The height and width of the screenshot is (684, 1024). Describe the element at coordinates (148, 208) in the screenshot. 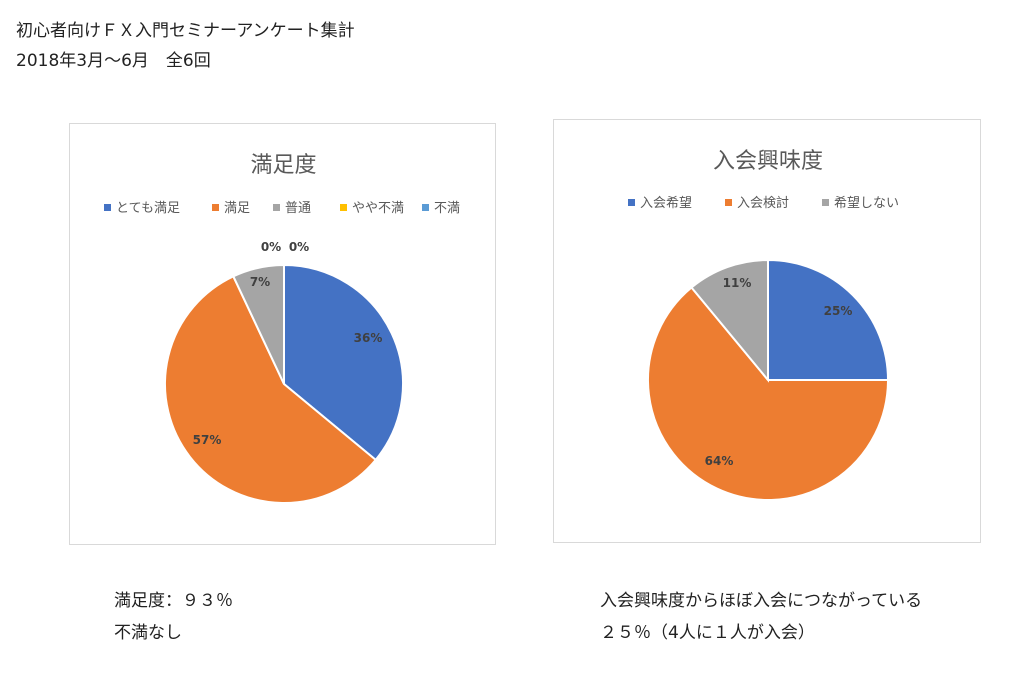

I see `legend-label: とても満足` at that location.